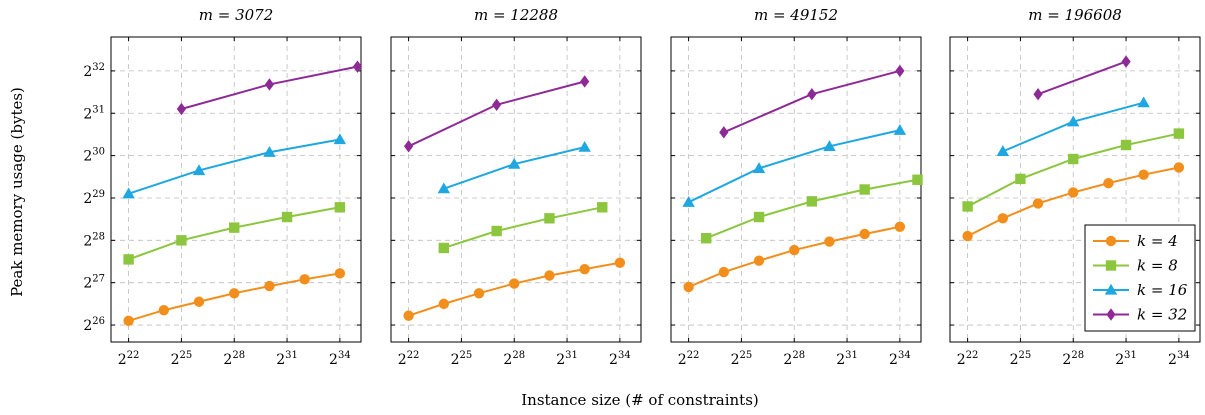  I want to click on legend-box, so click(1140, 278).